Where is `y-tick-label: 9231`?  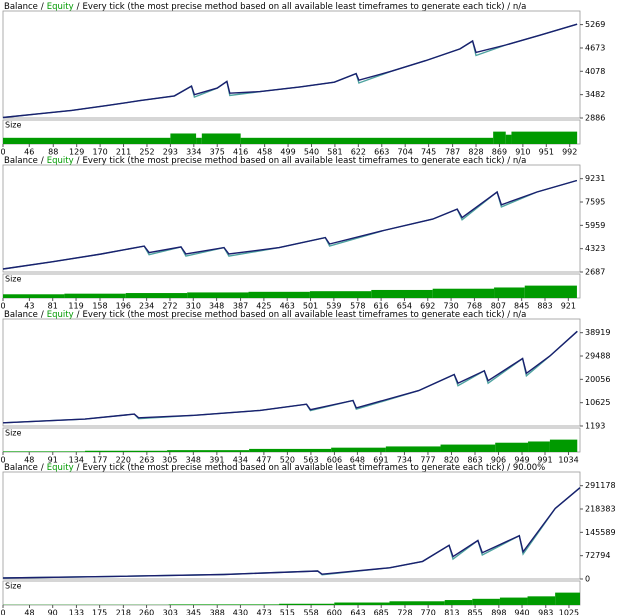
y-tick-label: 9231 is located at coordinates (595, 178).